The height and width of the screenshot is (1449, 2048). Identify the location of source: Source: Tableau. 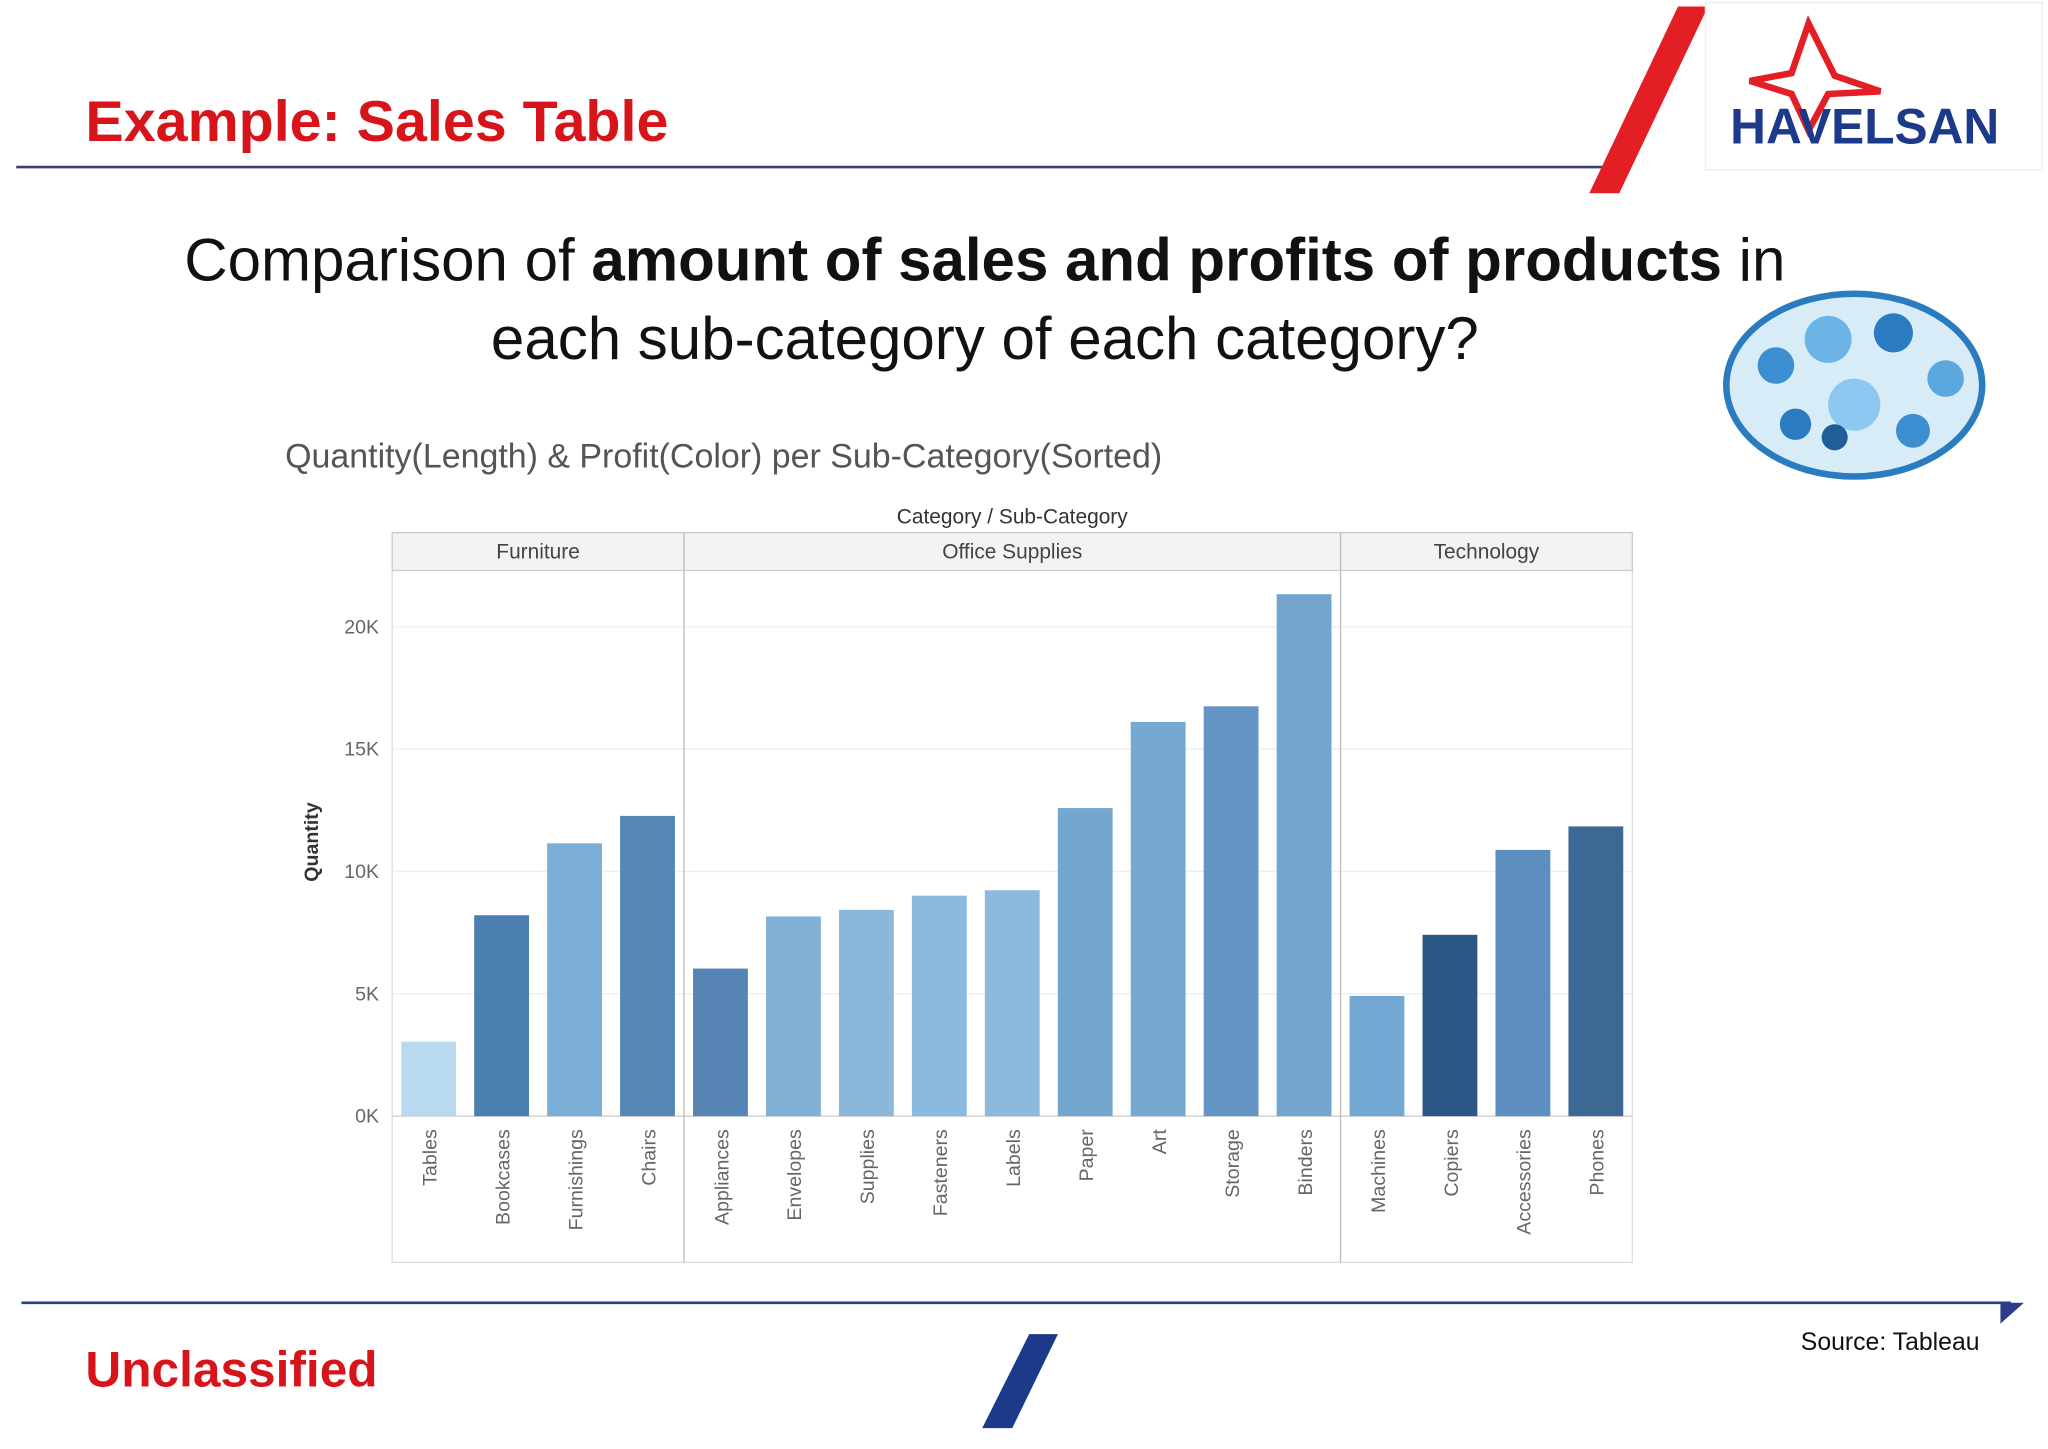
(1890, 1342).